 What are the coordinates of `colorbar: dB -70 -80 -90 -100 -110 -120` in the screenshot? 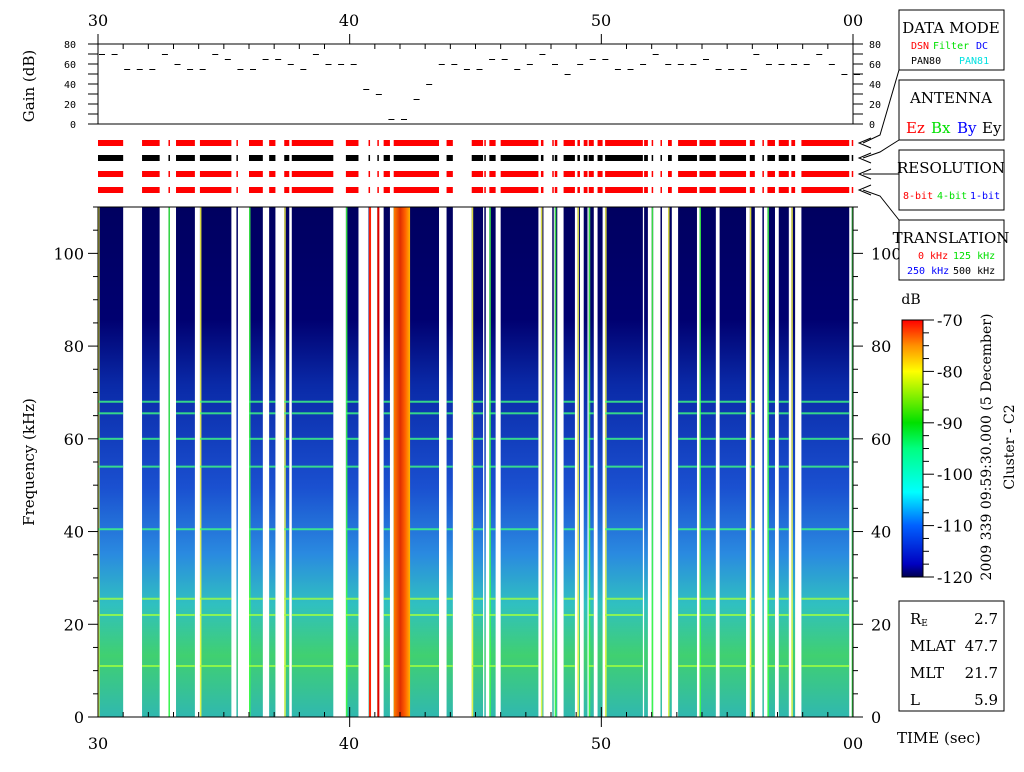 It's located at (937, 439).